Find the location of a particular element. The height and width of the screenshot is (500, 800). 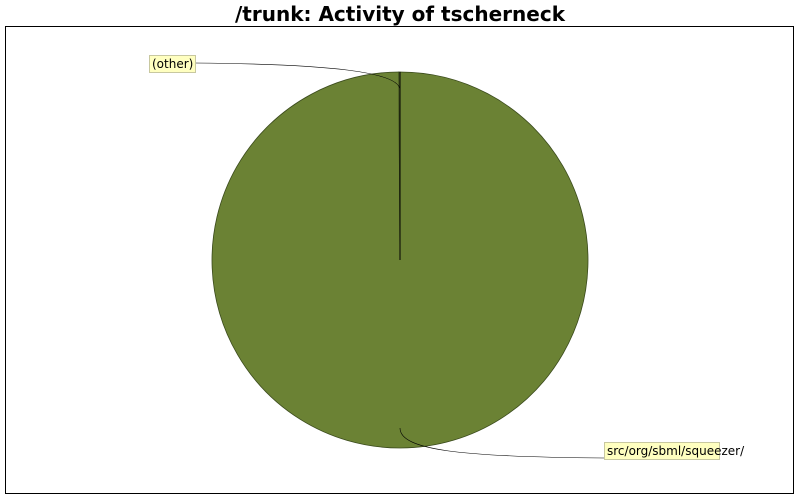

leader-line-other is located at coordinates (297, 76).